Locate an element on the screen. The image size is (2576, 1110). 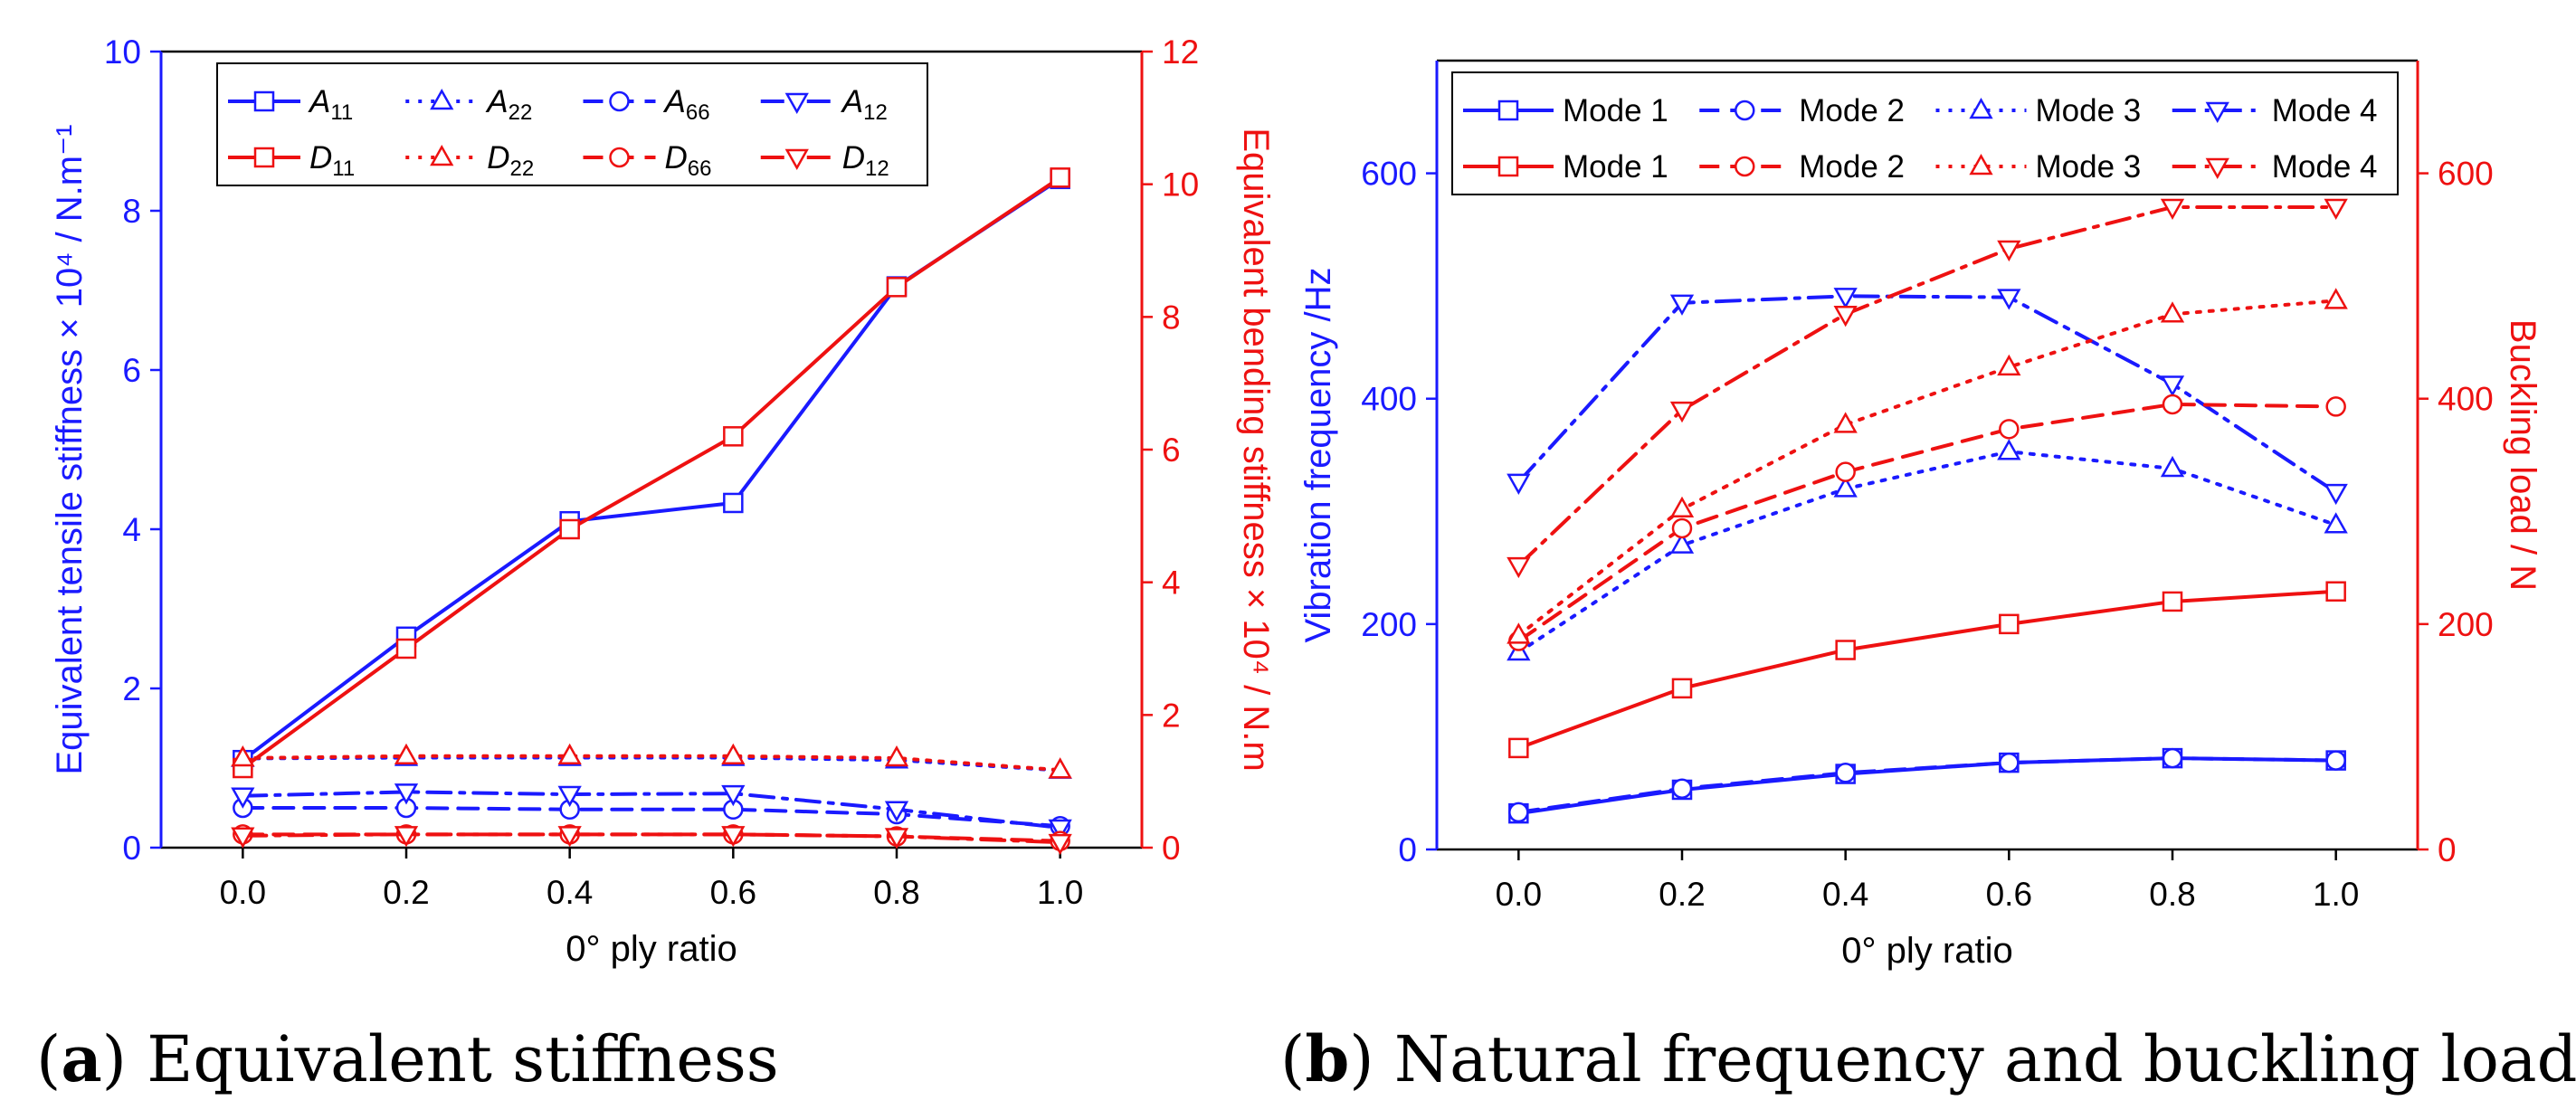
caption-a: (a) Equivalent stiffness is located at coordinates (407, 1058).